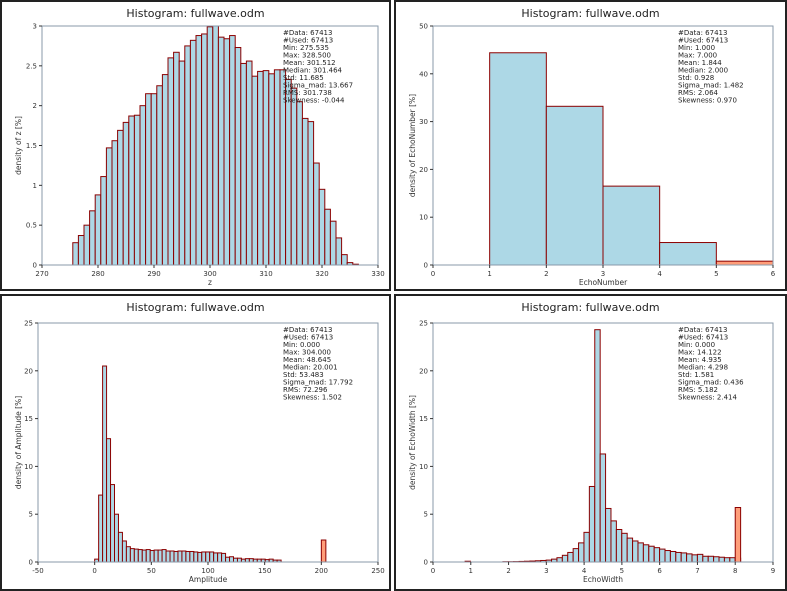 This screenshot has width=787, height=591. I want to click on stat-line: Median: 20.001, so click(310, 368).